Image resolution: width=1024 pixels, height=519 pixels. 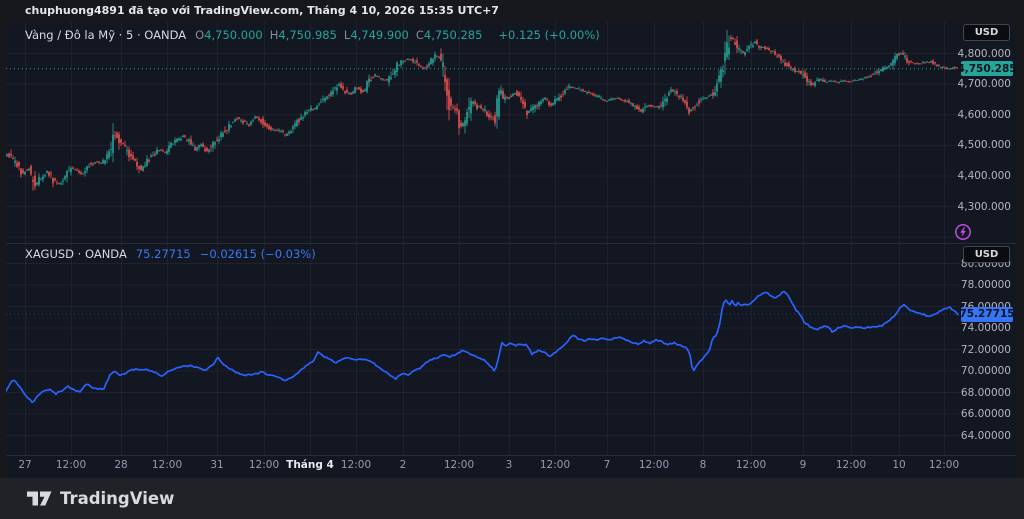 What do you see at coordinates (217, 465) in the screenshot?
I see `time-tick: 31` at bounding box center [217, 465].